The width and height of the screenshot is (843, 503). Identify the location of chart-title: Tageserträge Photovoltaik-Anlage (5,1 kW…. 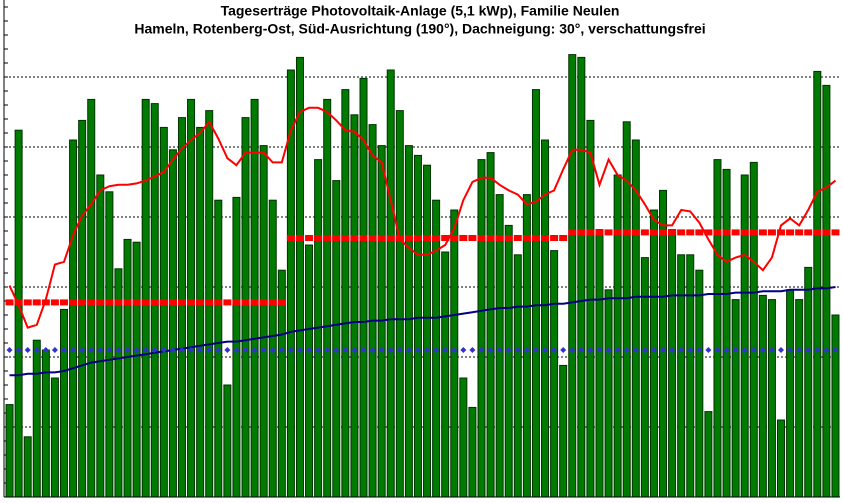
(420, 11).